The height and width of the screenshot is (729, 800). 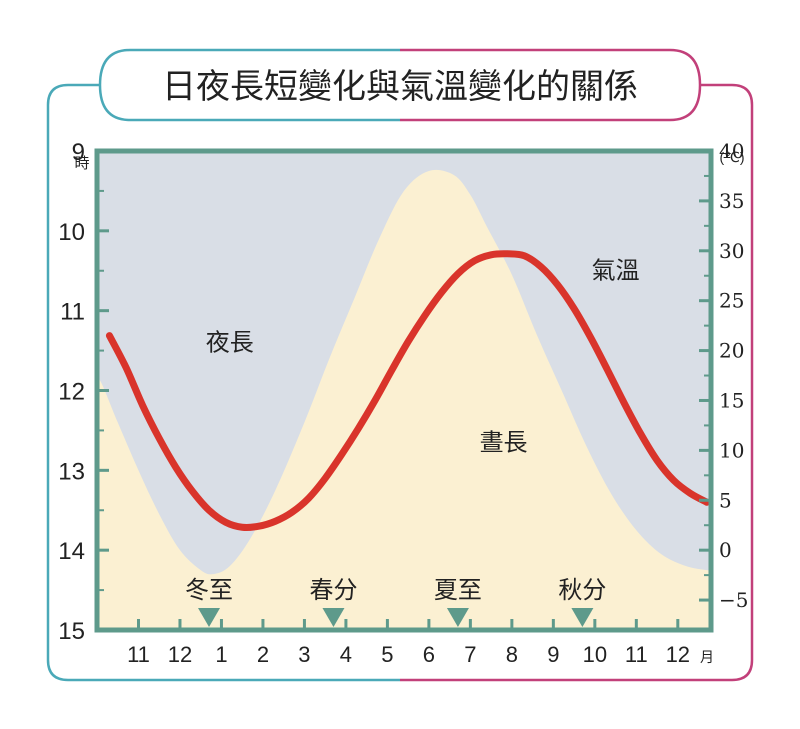 What do you see at coordinates (209, 590) in the screenshot?
I see `season-marker-label: 冬至` at bounding box center [209, 590].